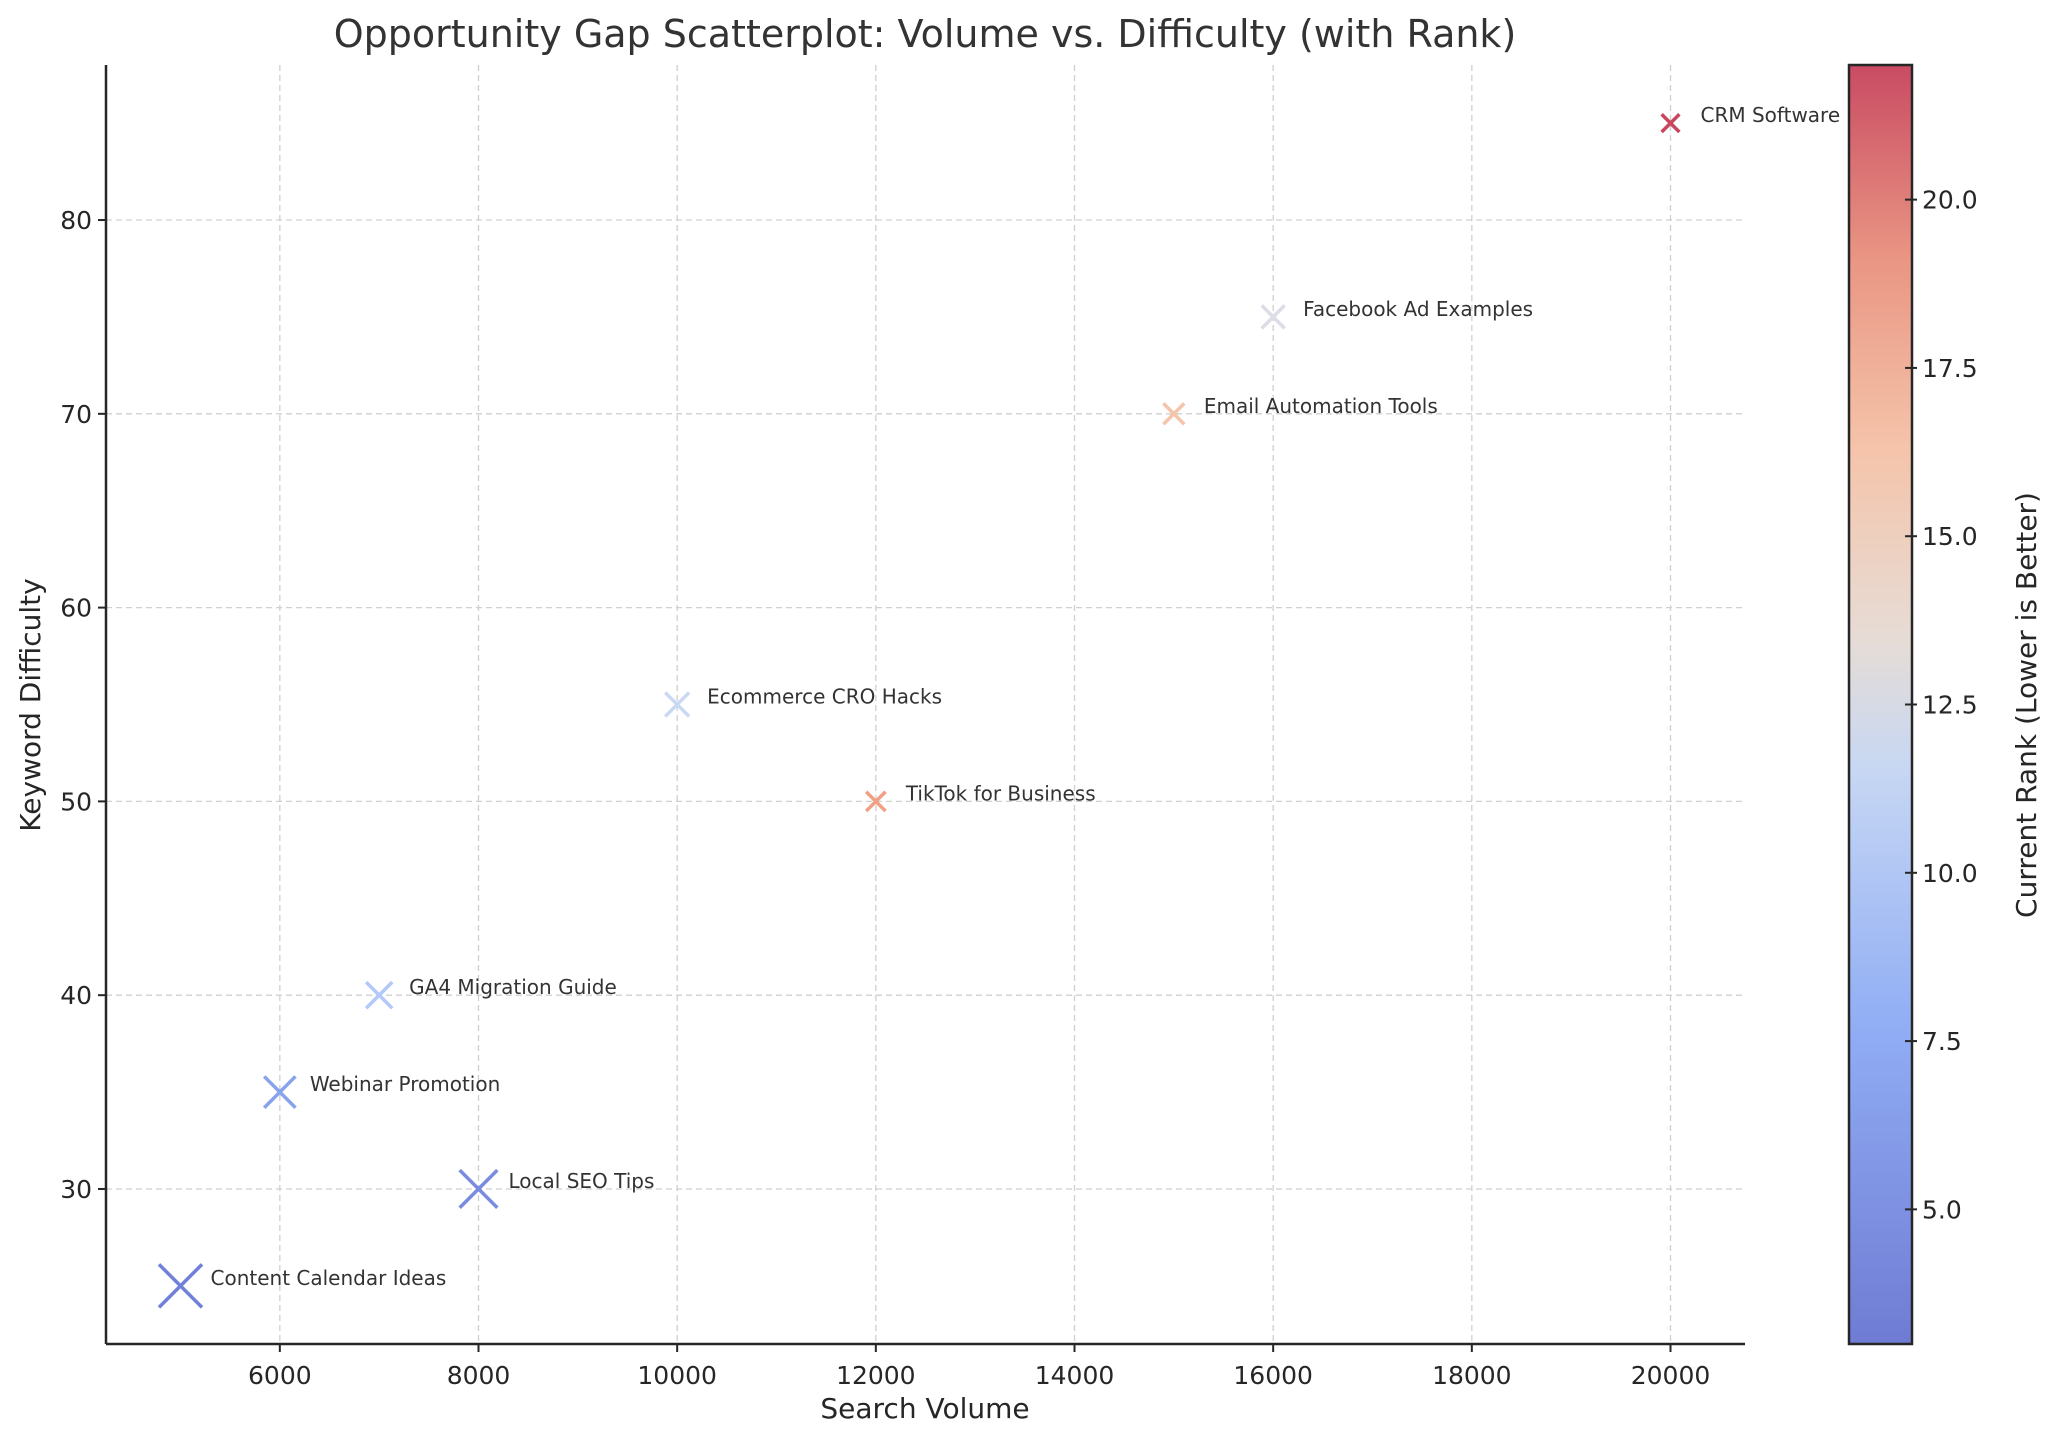  What do you see at coordinates (329, 1278) in the screenshot?
I see `point-label: Content Calendar Ideas` at bounding box center [329, 1278].